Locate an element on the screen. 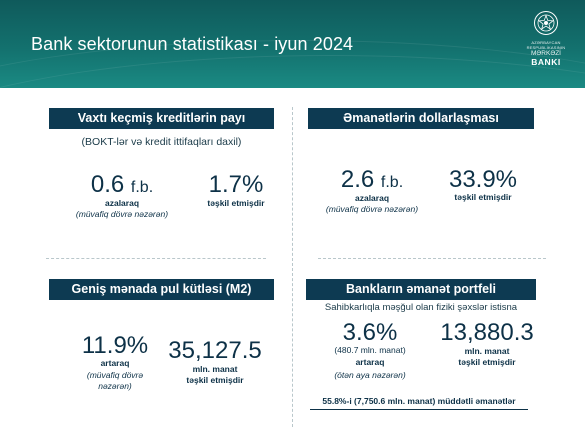  value: 0.6 is located at coordinates (107, 184).